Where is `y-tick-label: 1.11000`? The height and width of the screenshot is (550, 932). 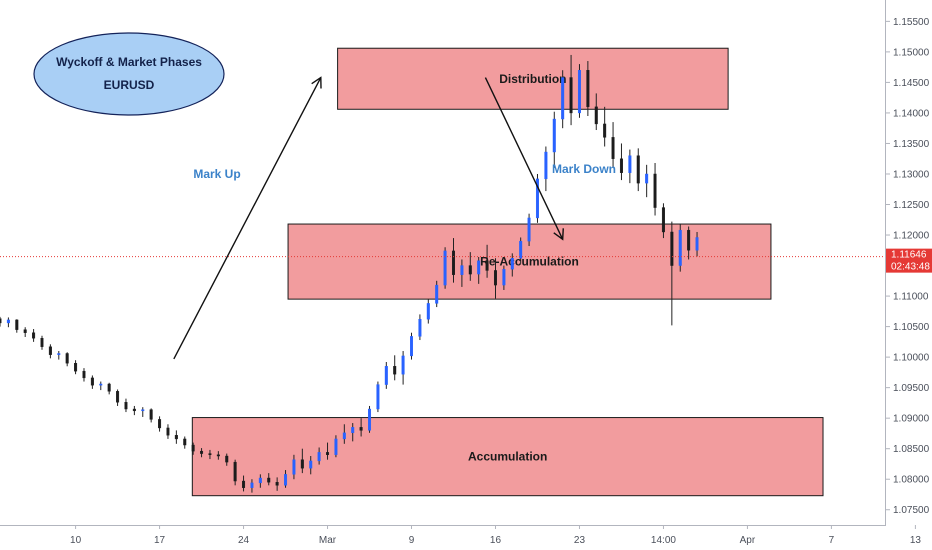
y-tick-label: 1.11000 is located at coordinates (911, 297).